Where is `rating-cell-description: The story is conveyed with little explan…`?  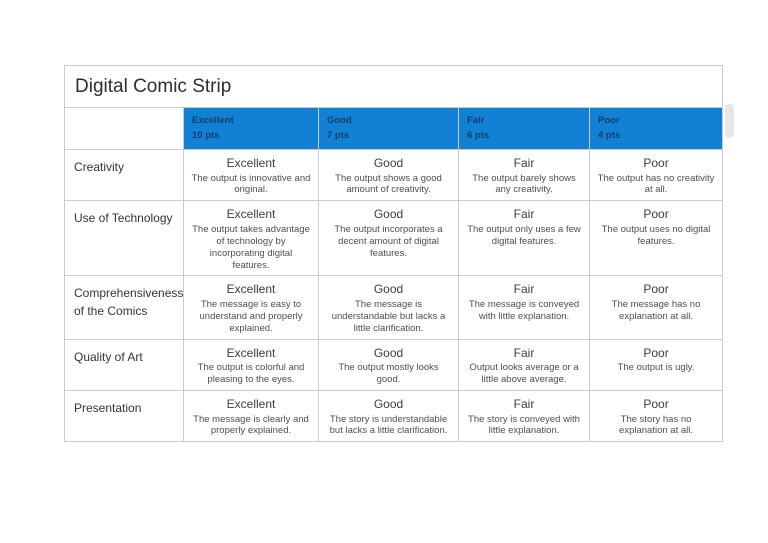 rating-cell-description: The story is conveyed with little explan… is located at coordinates (524, 425).